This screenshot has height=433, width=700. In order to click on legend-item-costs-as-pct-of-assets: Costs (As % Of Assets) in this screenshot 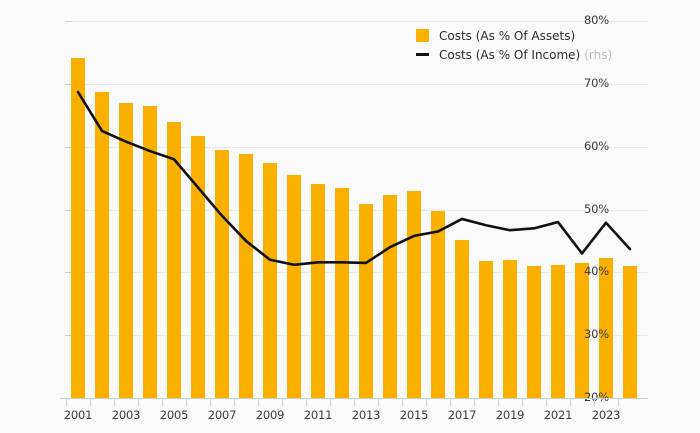, I will do `click(514, 35)`.